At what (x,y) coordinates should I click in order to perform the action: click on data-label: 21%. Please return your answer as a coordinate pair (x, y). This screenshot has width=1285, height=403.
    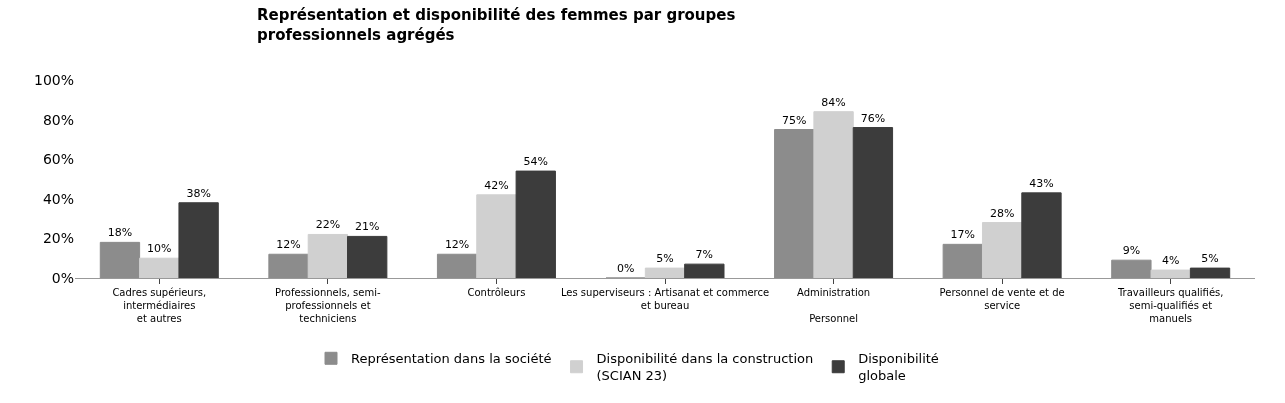
    Looking at the image, I should click on (367, 227).